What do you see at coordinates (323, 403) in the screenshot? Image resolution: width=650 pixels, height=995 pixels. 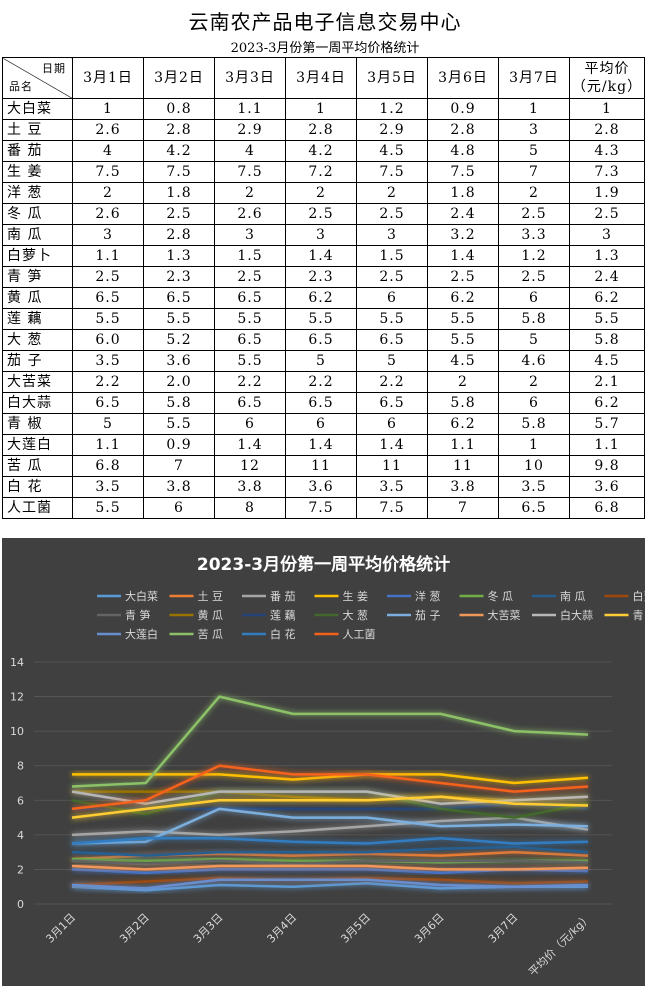 I see `table-row: 白大蒜 6.5 5.8 6.5 6.5 6.5 5.8 6 6.2` at bounding box center [323, 403].